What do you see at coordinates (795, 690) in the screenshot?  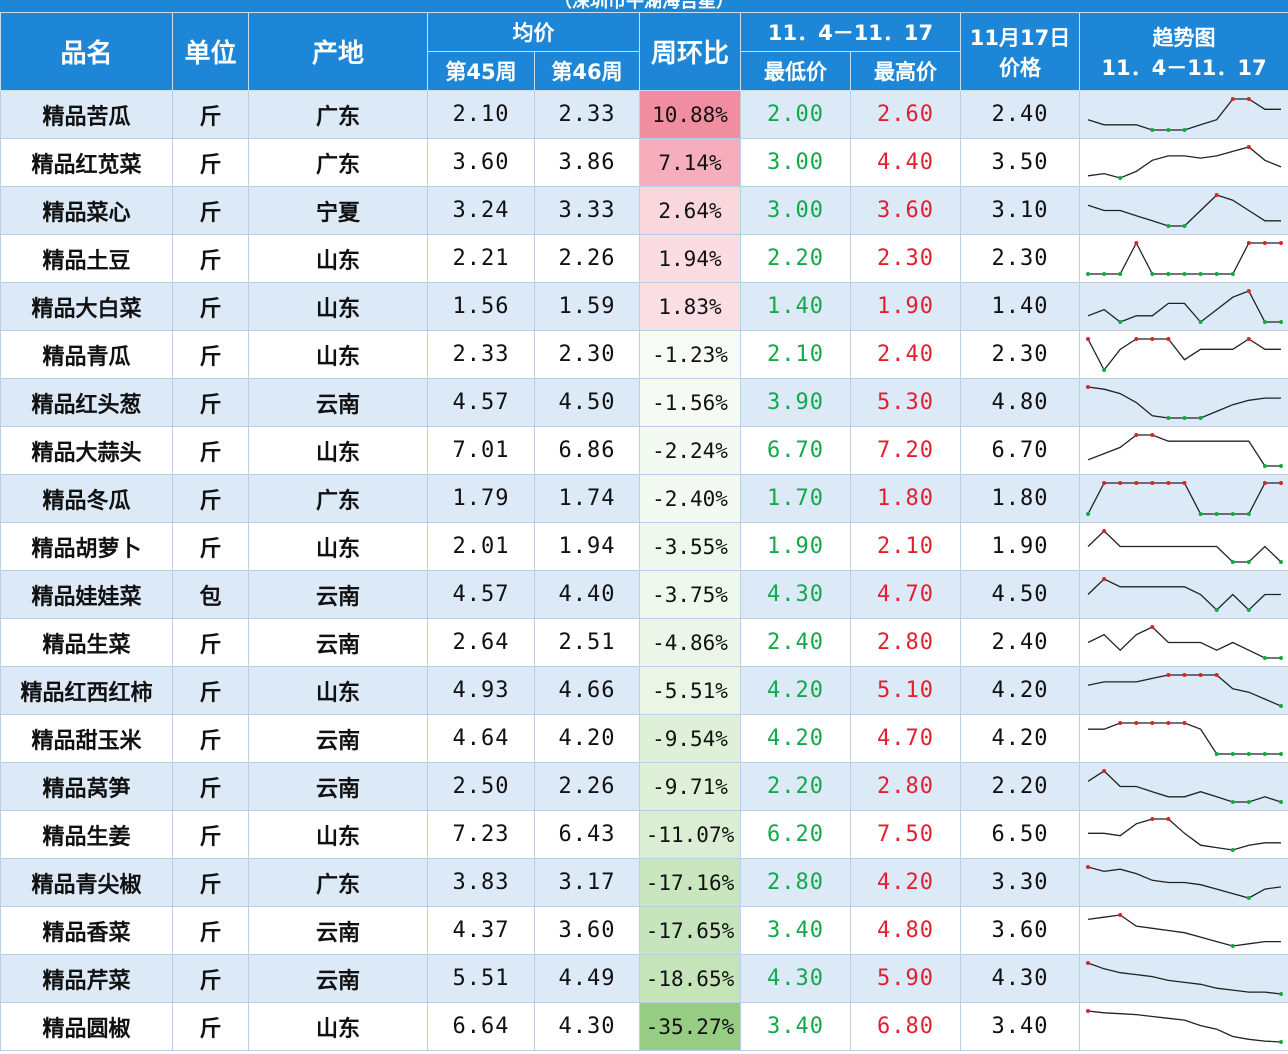 I see `row-min: 4.20` at bounding box center [795, 690].